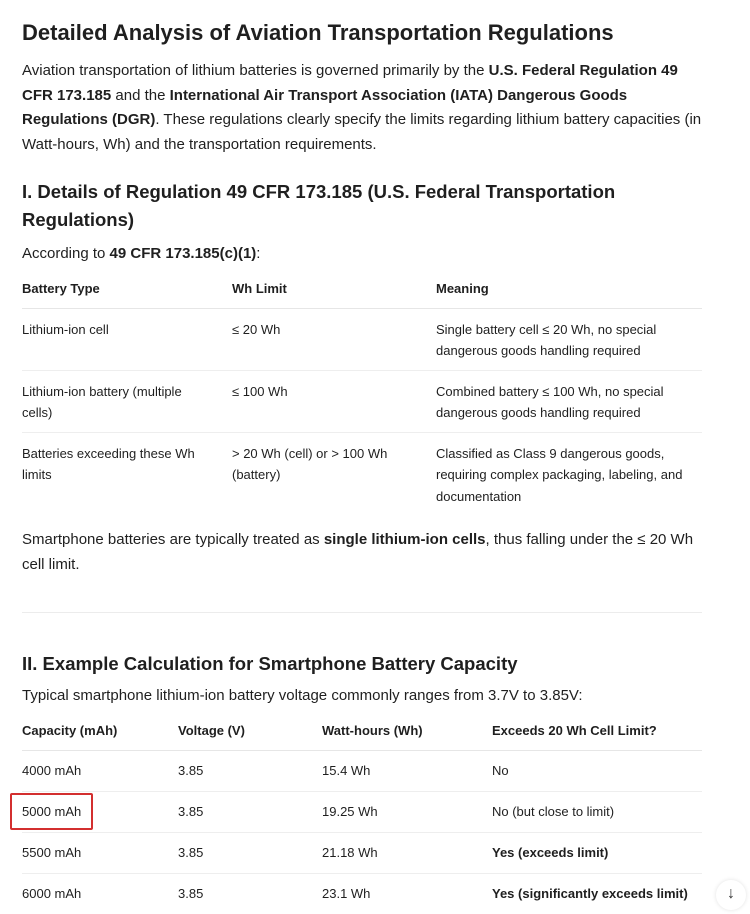 The height and width of the screenshot is (914, 750). I want to click on table-cell: 5500 mAh, so click(100, 853).